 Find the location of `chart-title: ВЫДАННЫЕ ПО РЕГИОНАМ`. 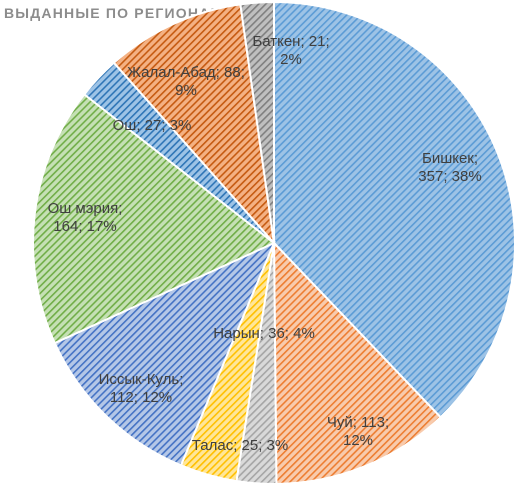

chart-title: ВЫДАННЫЕ ПО РЕГИОНАМ is located at coordinates (114, 13).